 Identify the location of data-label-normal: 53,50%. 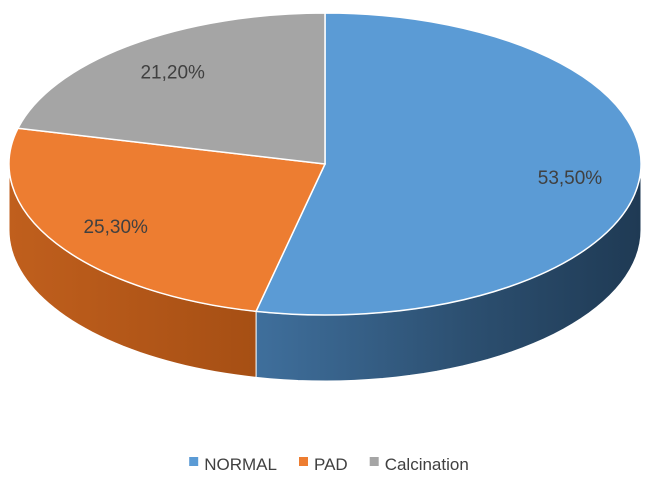
(570, 178).